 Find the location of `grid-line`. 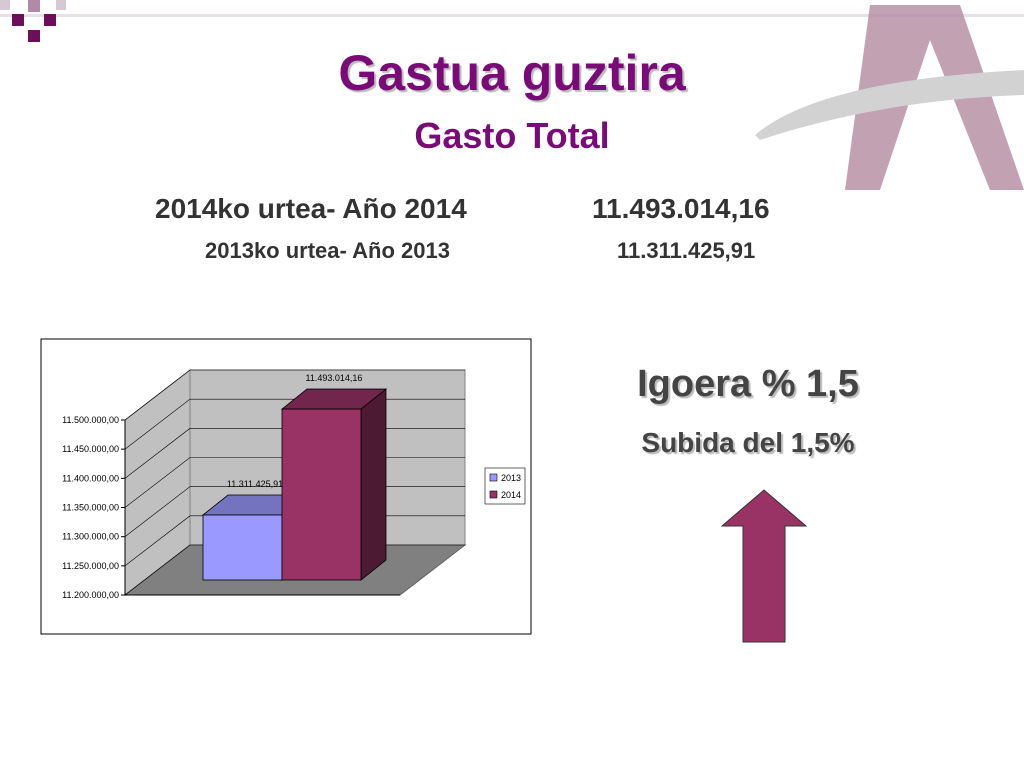

grid-line is located at coordinates (294, 395).